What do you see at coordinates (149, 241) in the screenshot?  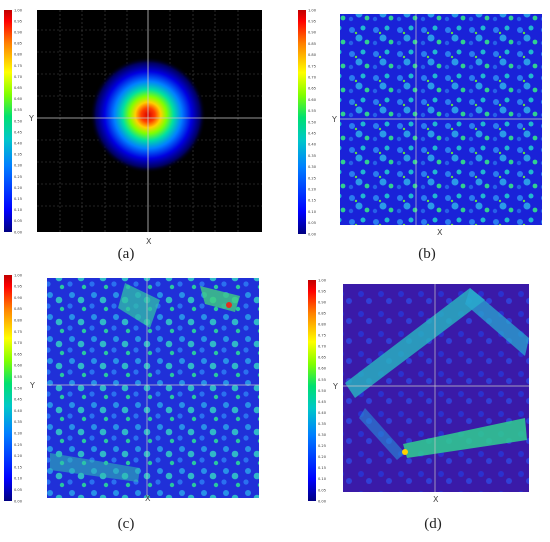 I see `x-axis-label-a: X` at bounding box center [149, 241].